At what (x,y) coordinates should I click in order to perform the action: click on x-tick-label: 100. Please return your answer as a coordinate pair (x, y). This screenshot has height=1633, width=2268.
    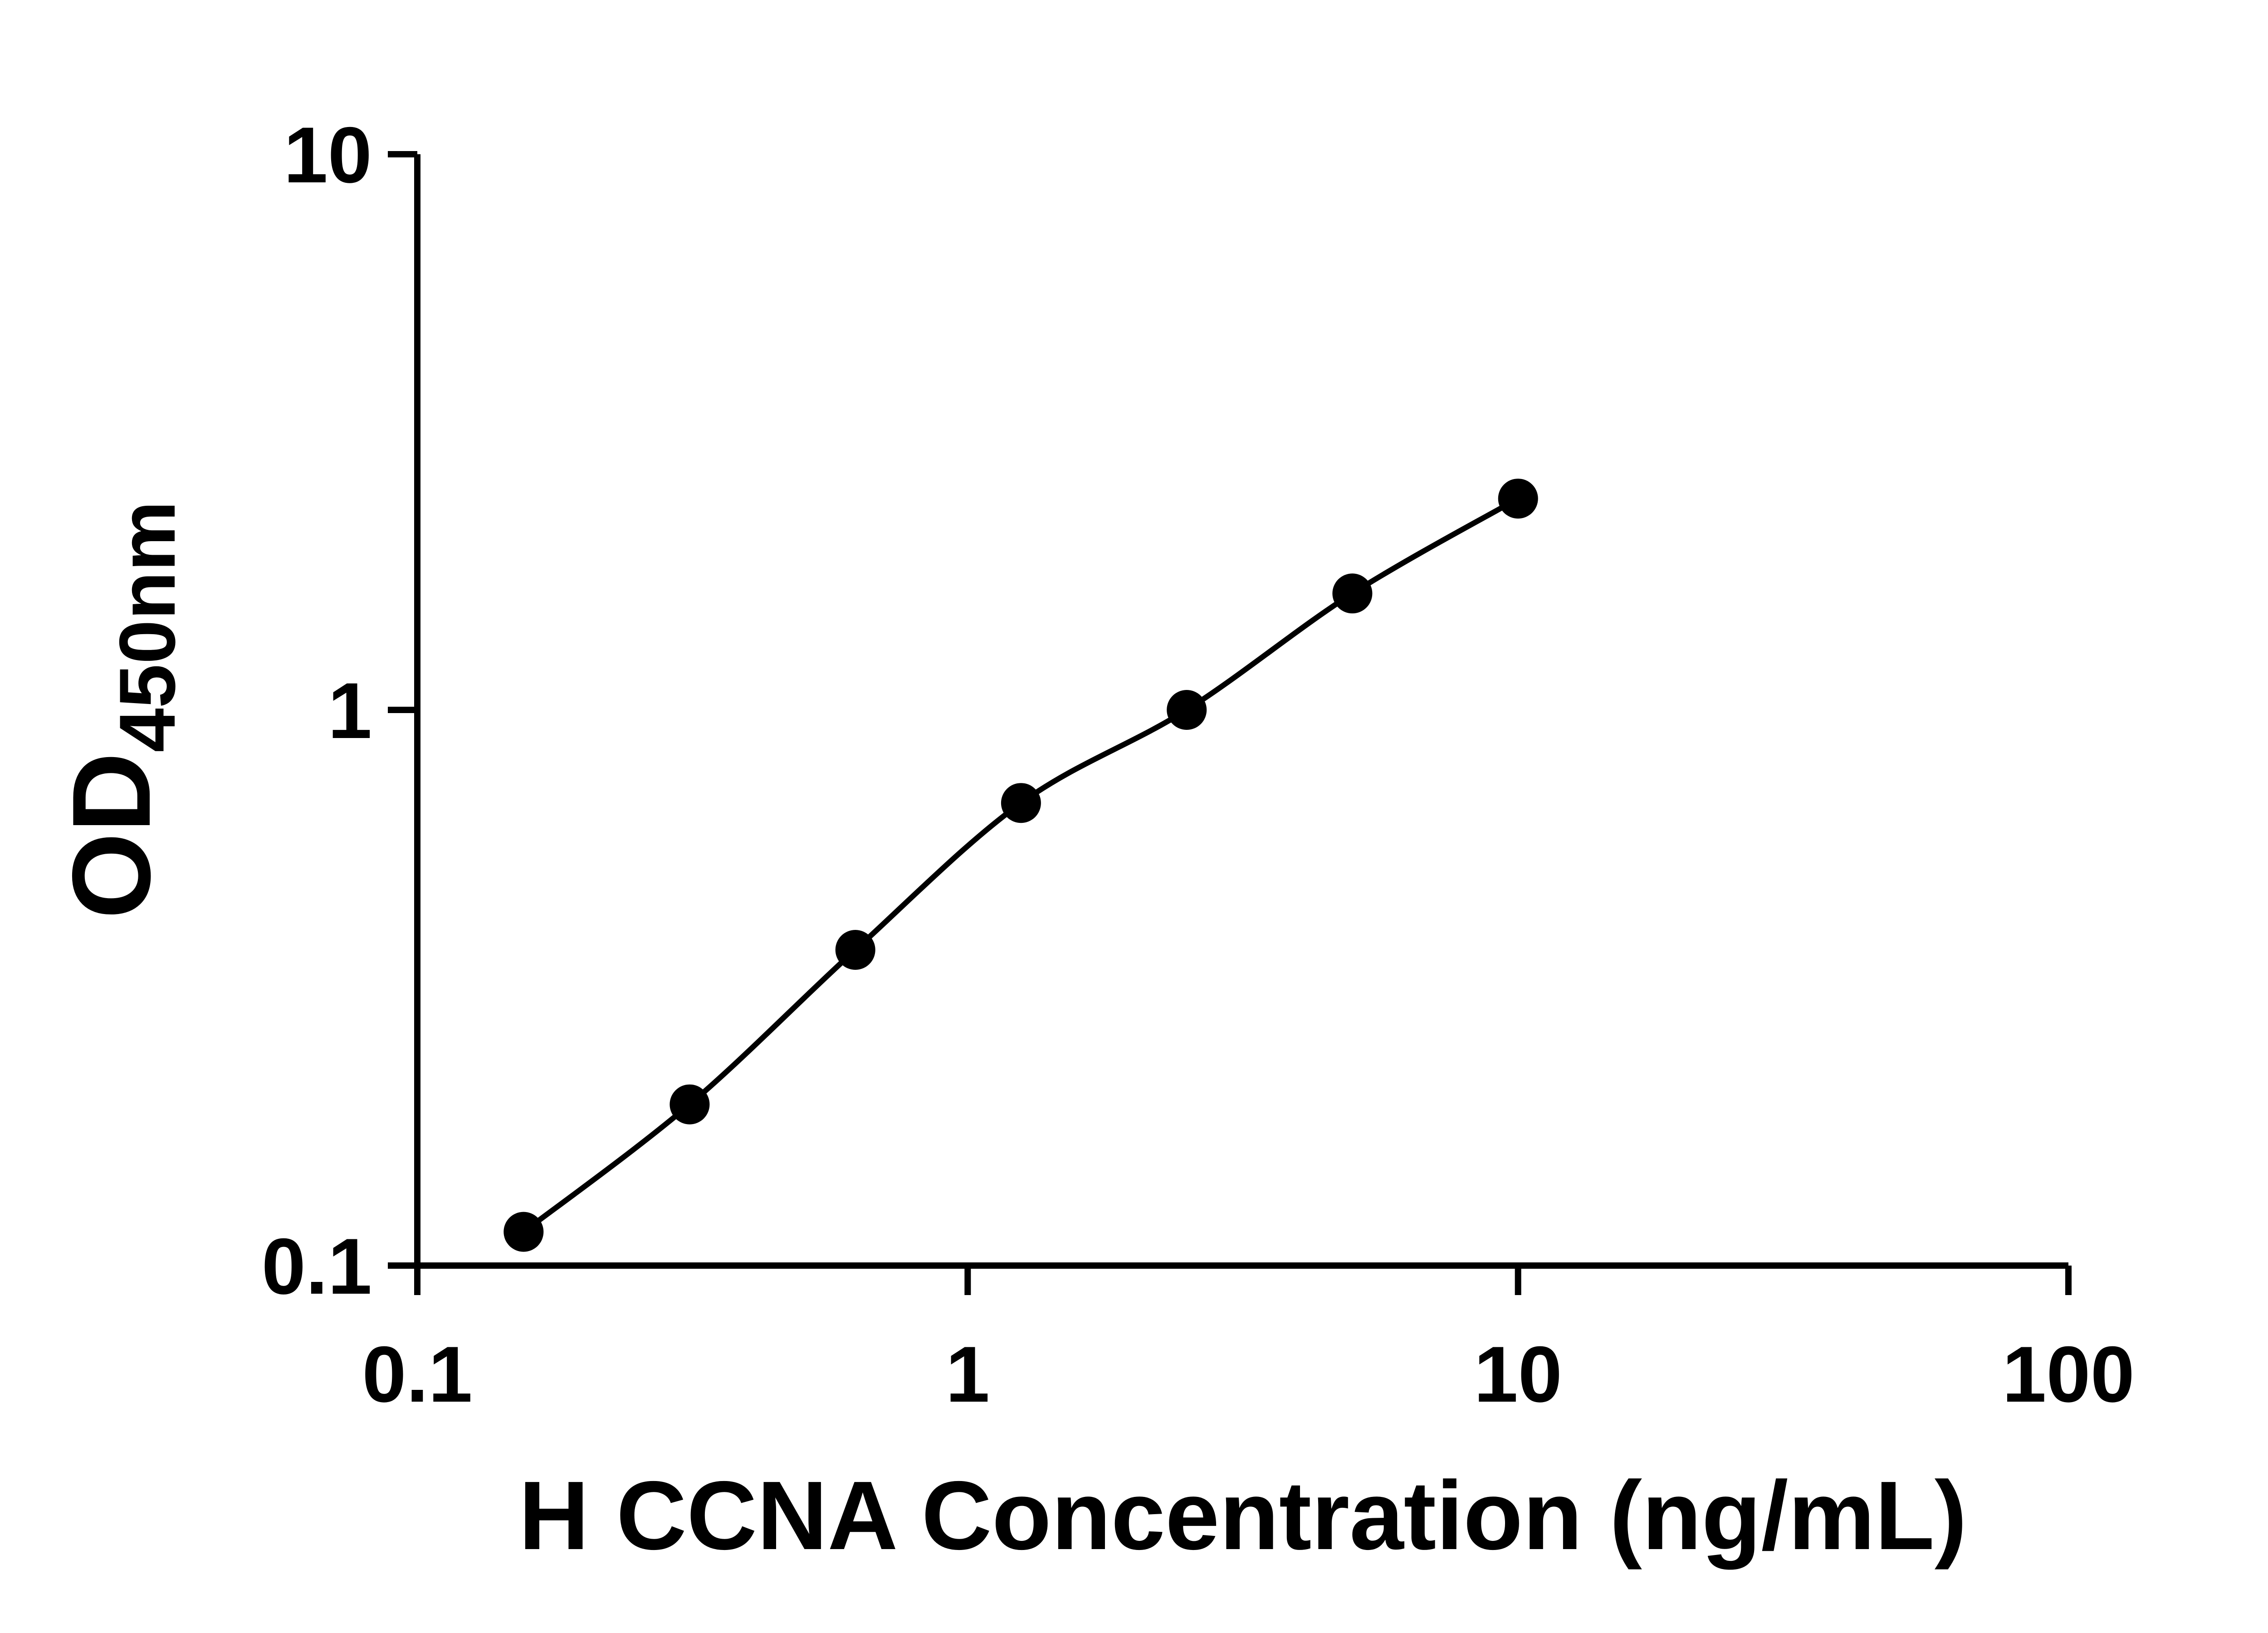
    Looking at the image, I should click on (2068, 1374).